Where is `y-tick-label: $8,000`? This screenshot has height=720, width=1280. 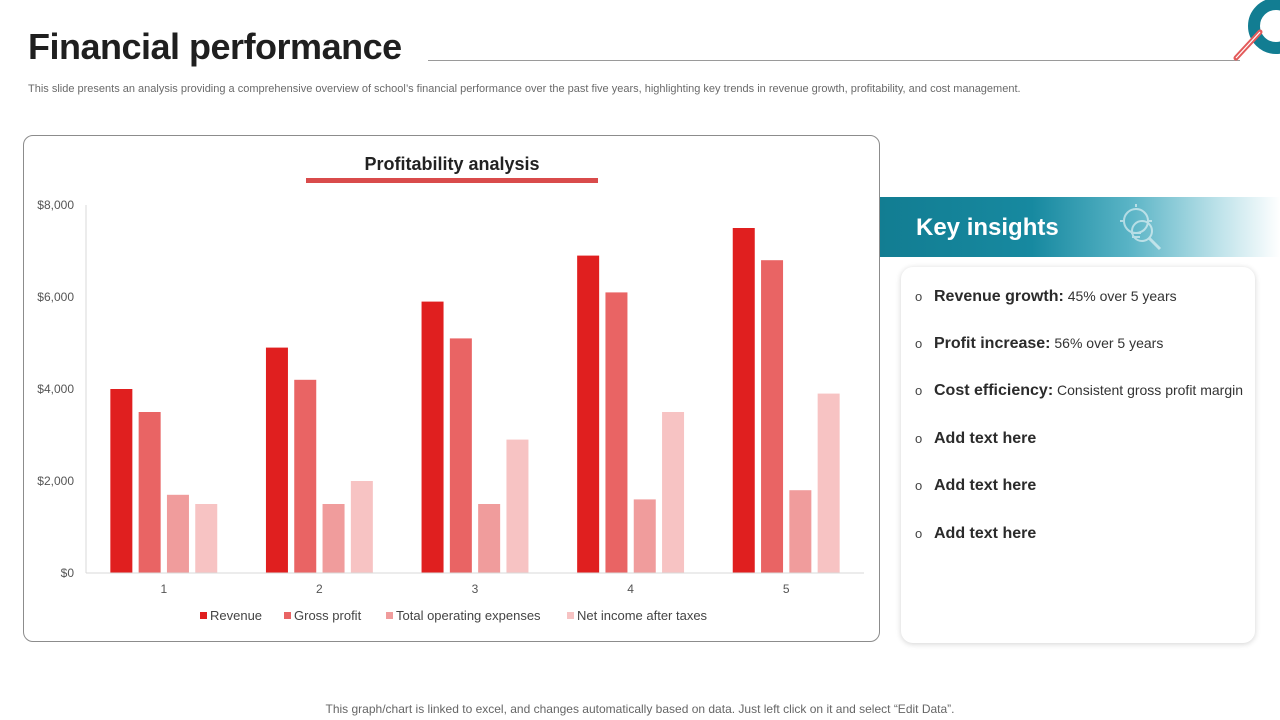
y-tick-label: $8,000 is located at coordinates (55, 205).